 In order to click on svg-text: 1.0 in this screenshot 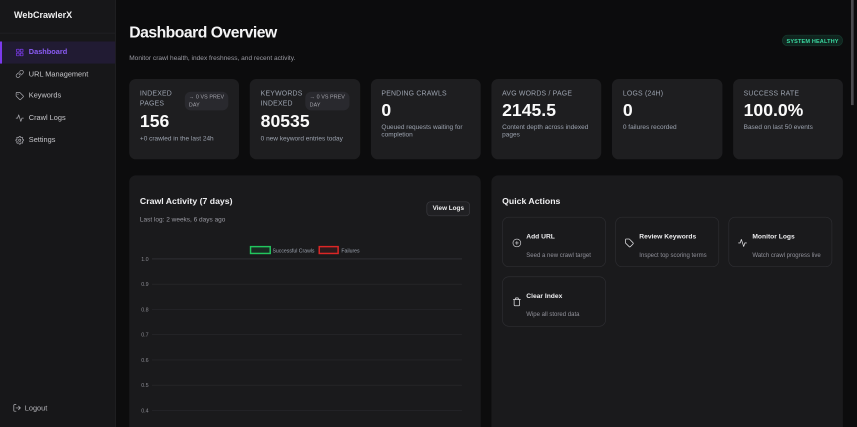, I will do `click(144, 260)`.